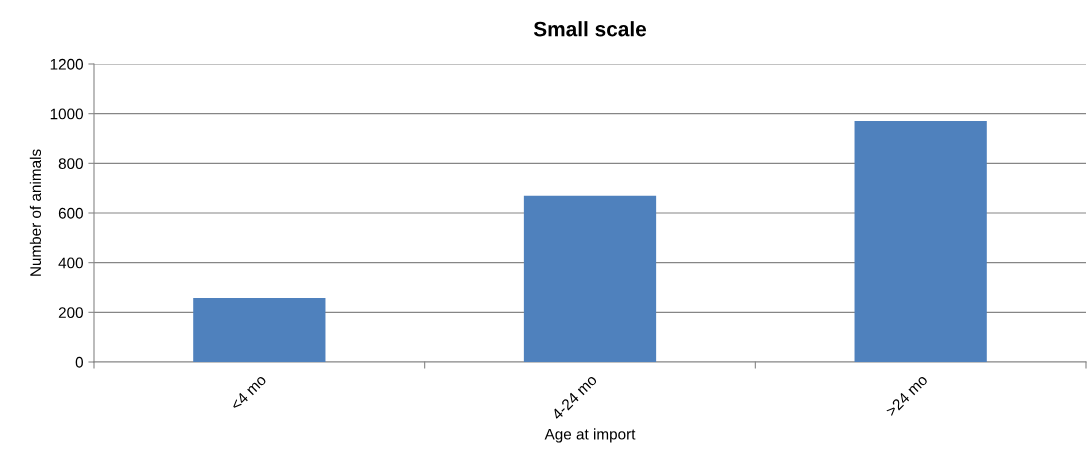 This screenshot has height=474, width=1088. What do you see at coordinates (70, 313) in the screenshot?
I see `y-tick-label: 200` at bounding box center [70, 313].